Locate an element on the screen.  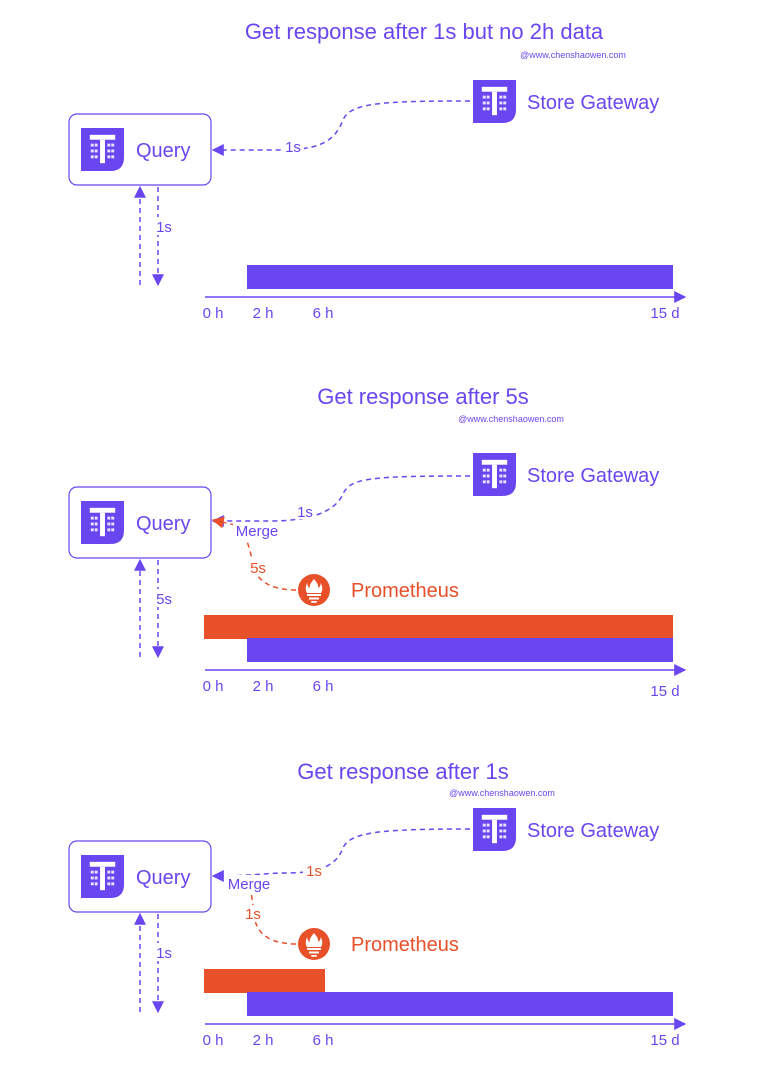
prometheus-latency-label: 1s is located at coordinates (253, 914).